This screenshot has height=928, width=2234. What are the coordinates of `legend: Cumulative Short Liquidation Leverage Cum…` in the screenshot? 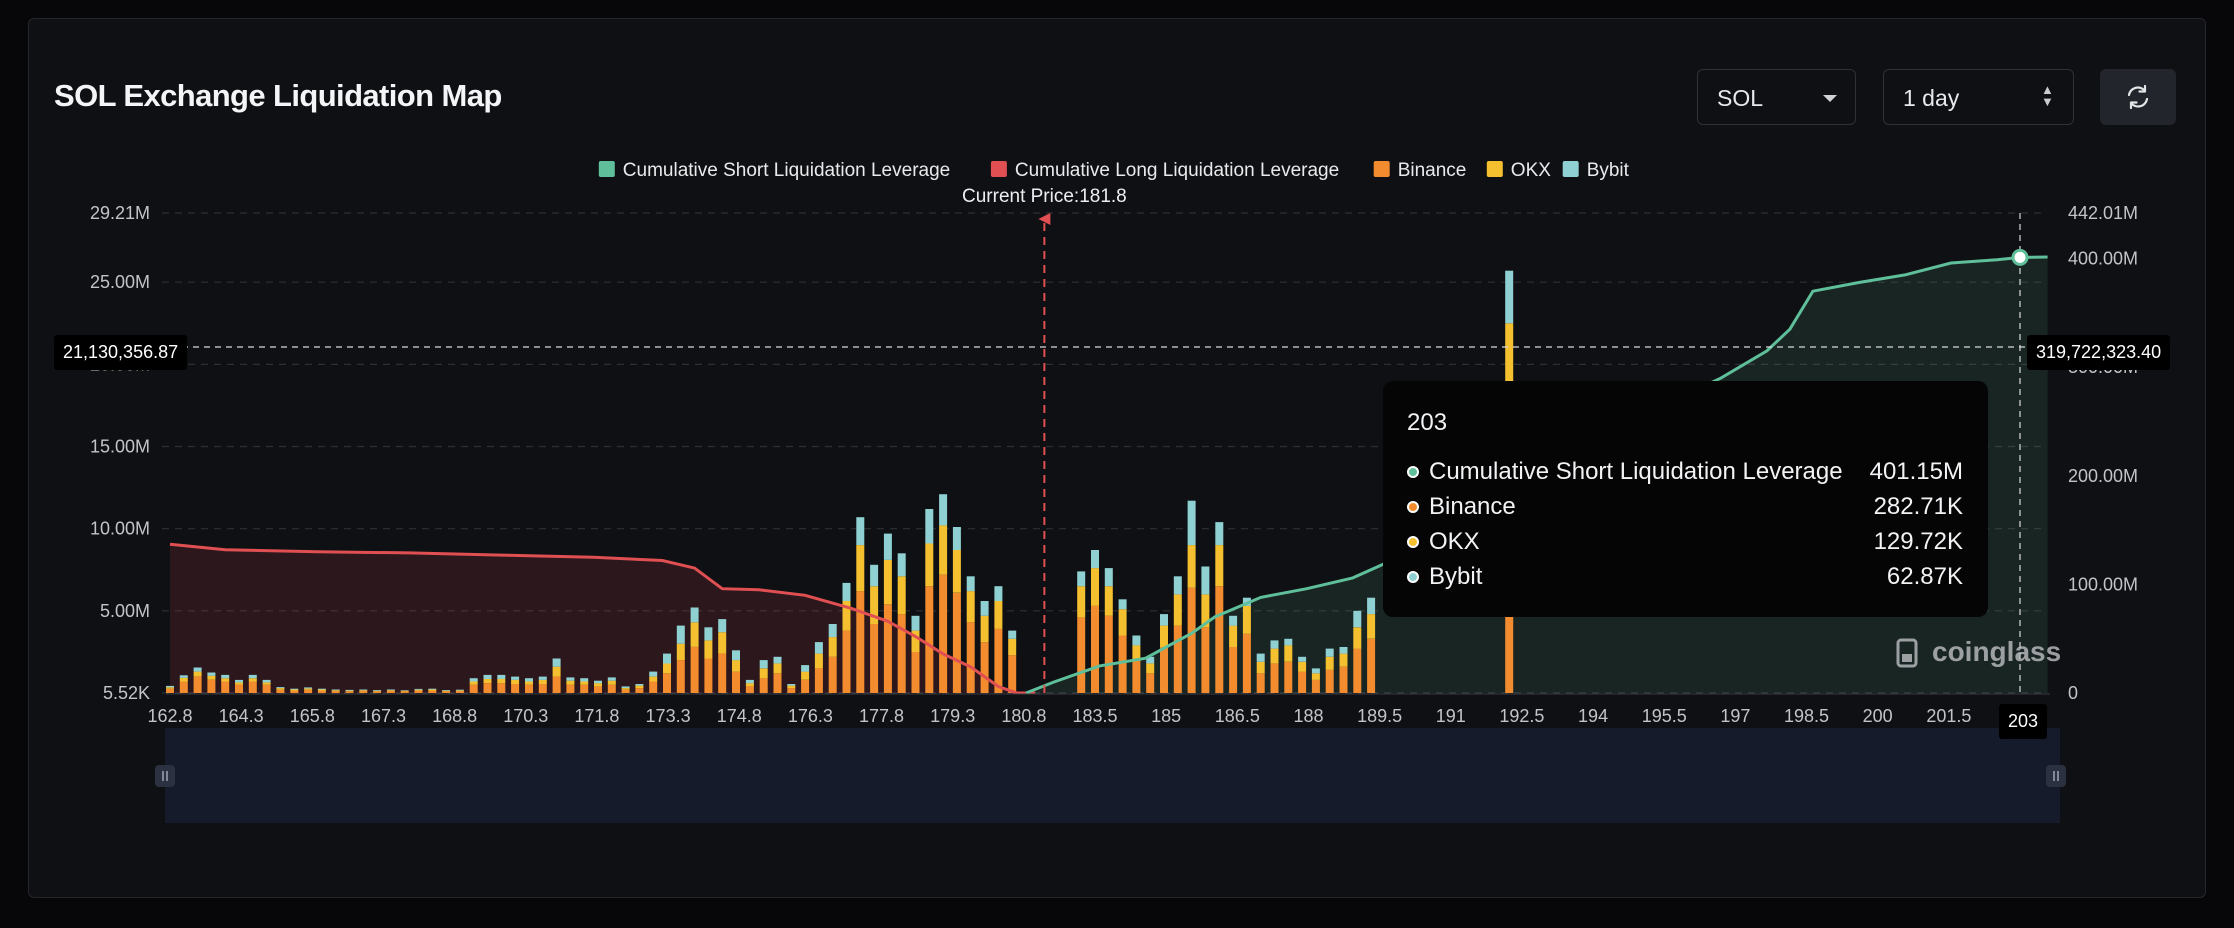 It's located at (1114, 170).